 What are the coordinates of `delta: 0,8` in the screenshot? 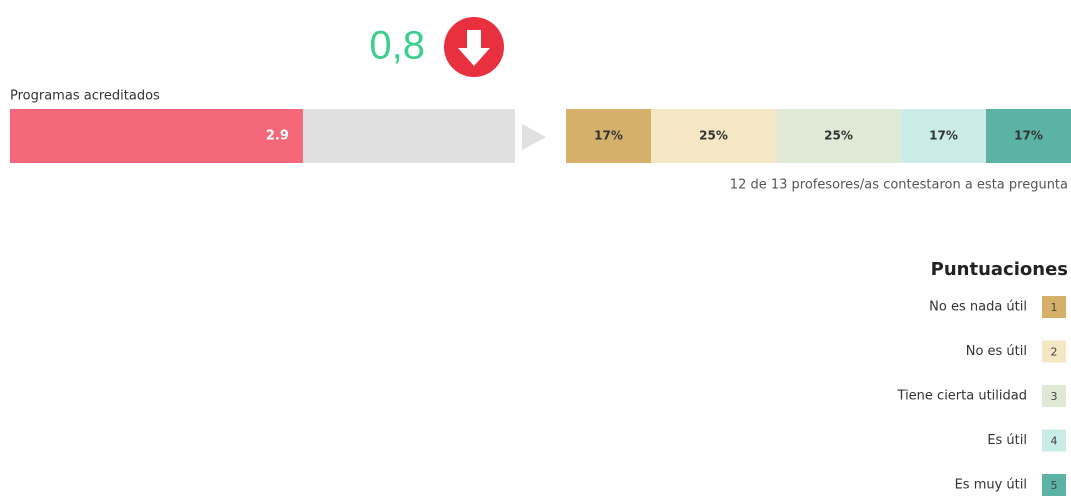 It's located at (397, 46).